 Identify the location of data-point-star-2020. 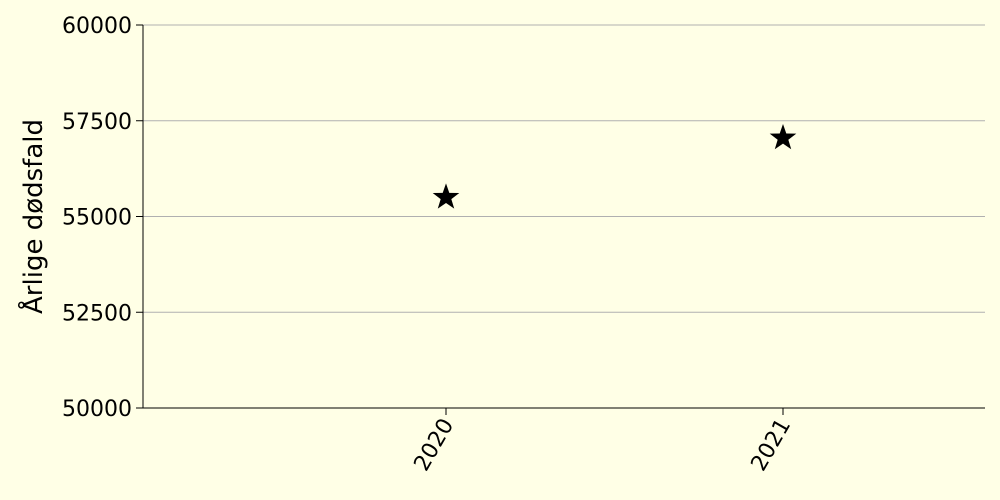
(446, 196).